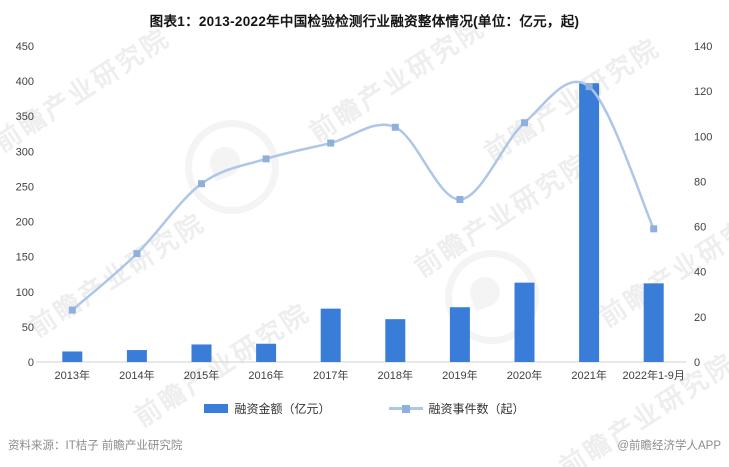 This screenshot has width=729, height=467. I want to click on line-marker-icon, so click(405, 408).